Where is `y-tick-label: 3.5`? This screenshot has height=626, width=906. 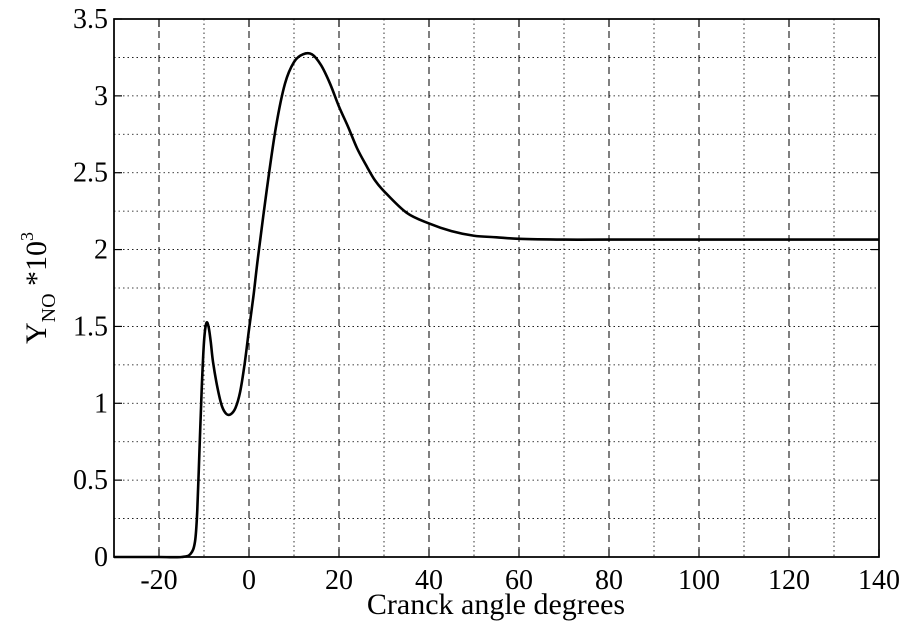 y-tick-label: 3.5 is located at coordinates (90, 19).